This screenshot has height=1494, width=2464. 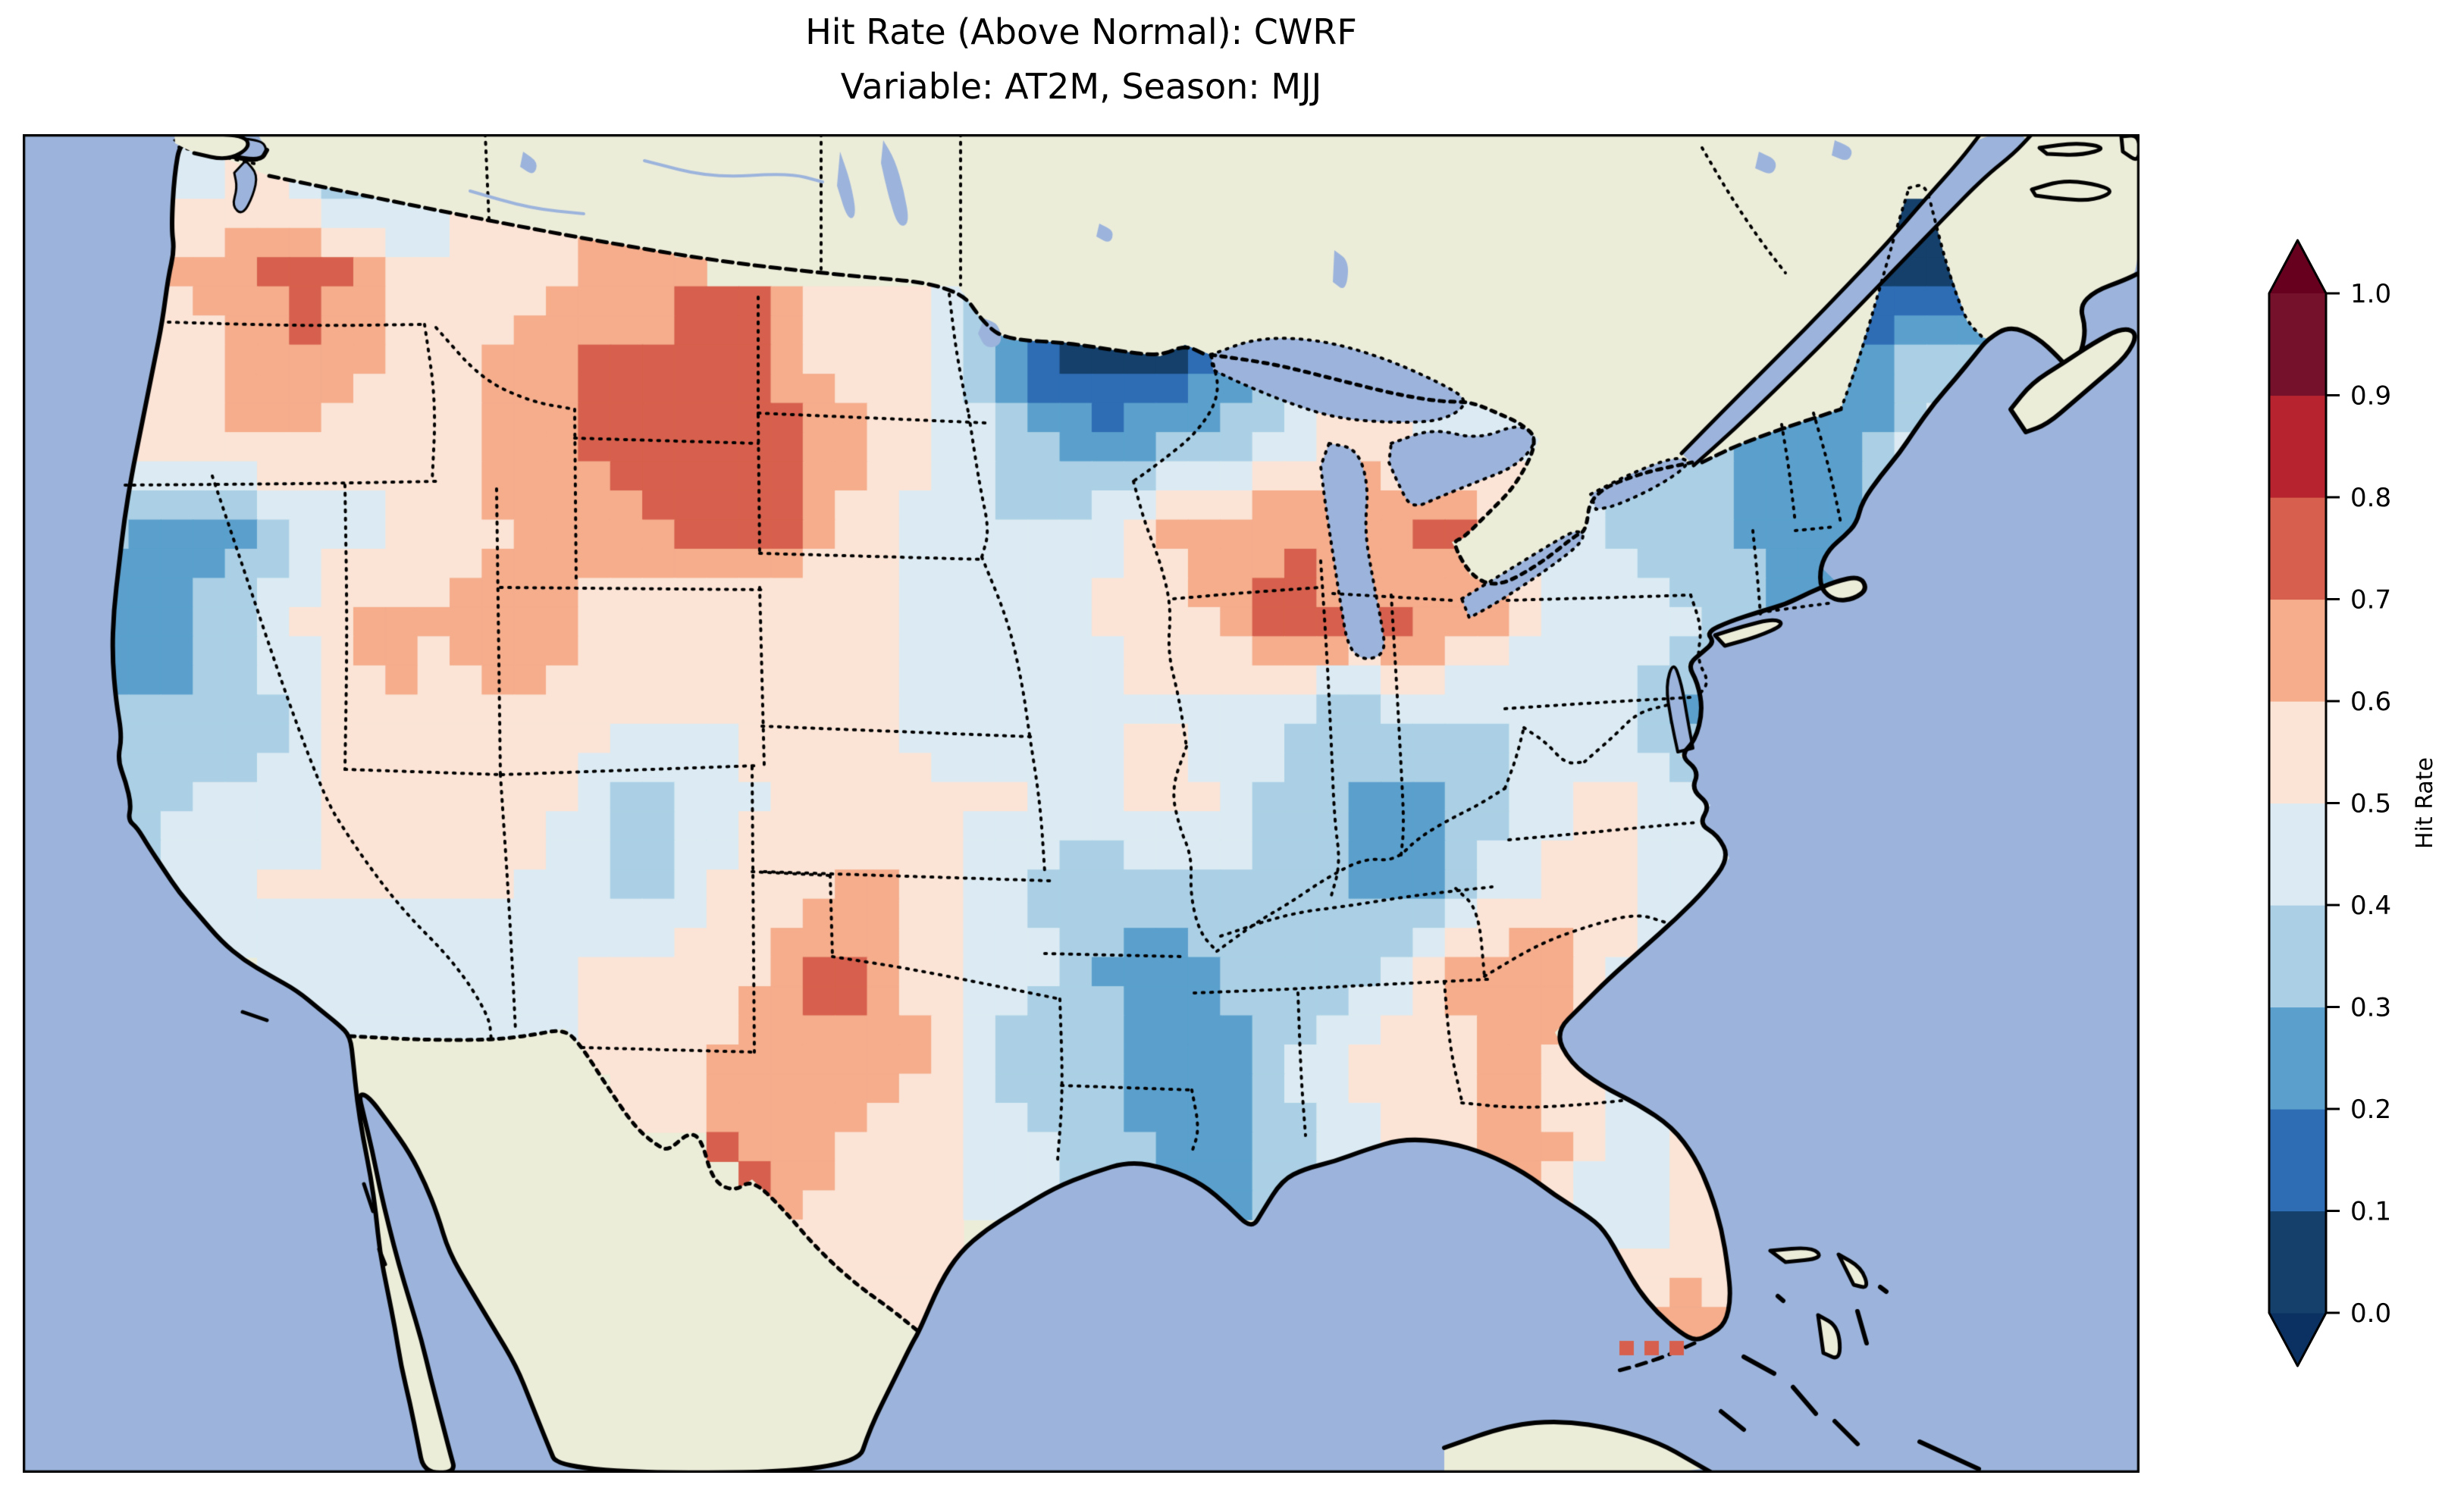 What do you see at coordinates (2370, 1212) in the screenshot?
I see `colorbar-tick-label: 0.1` at bounding box center [2370, 1212].